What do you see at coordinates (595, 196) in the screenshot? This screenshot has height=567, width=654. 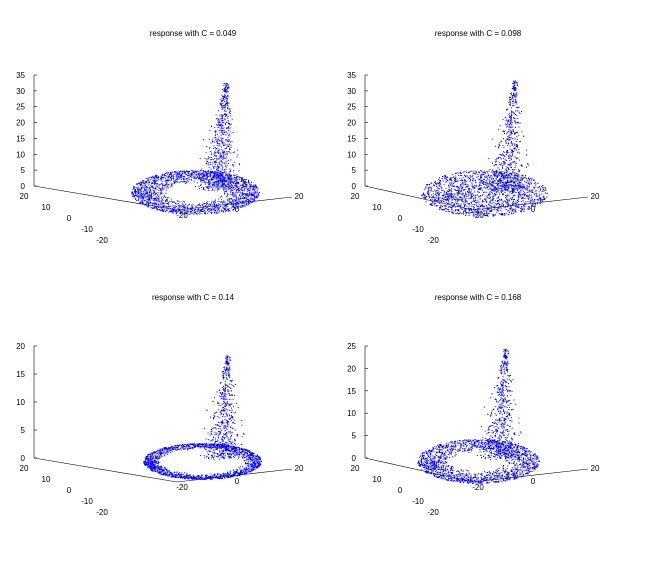 I see `x-tick-label: 20` at bounding box center [595, 196].